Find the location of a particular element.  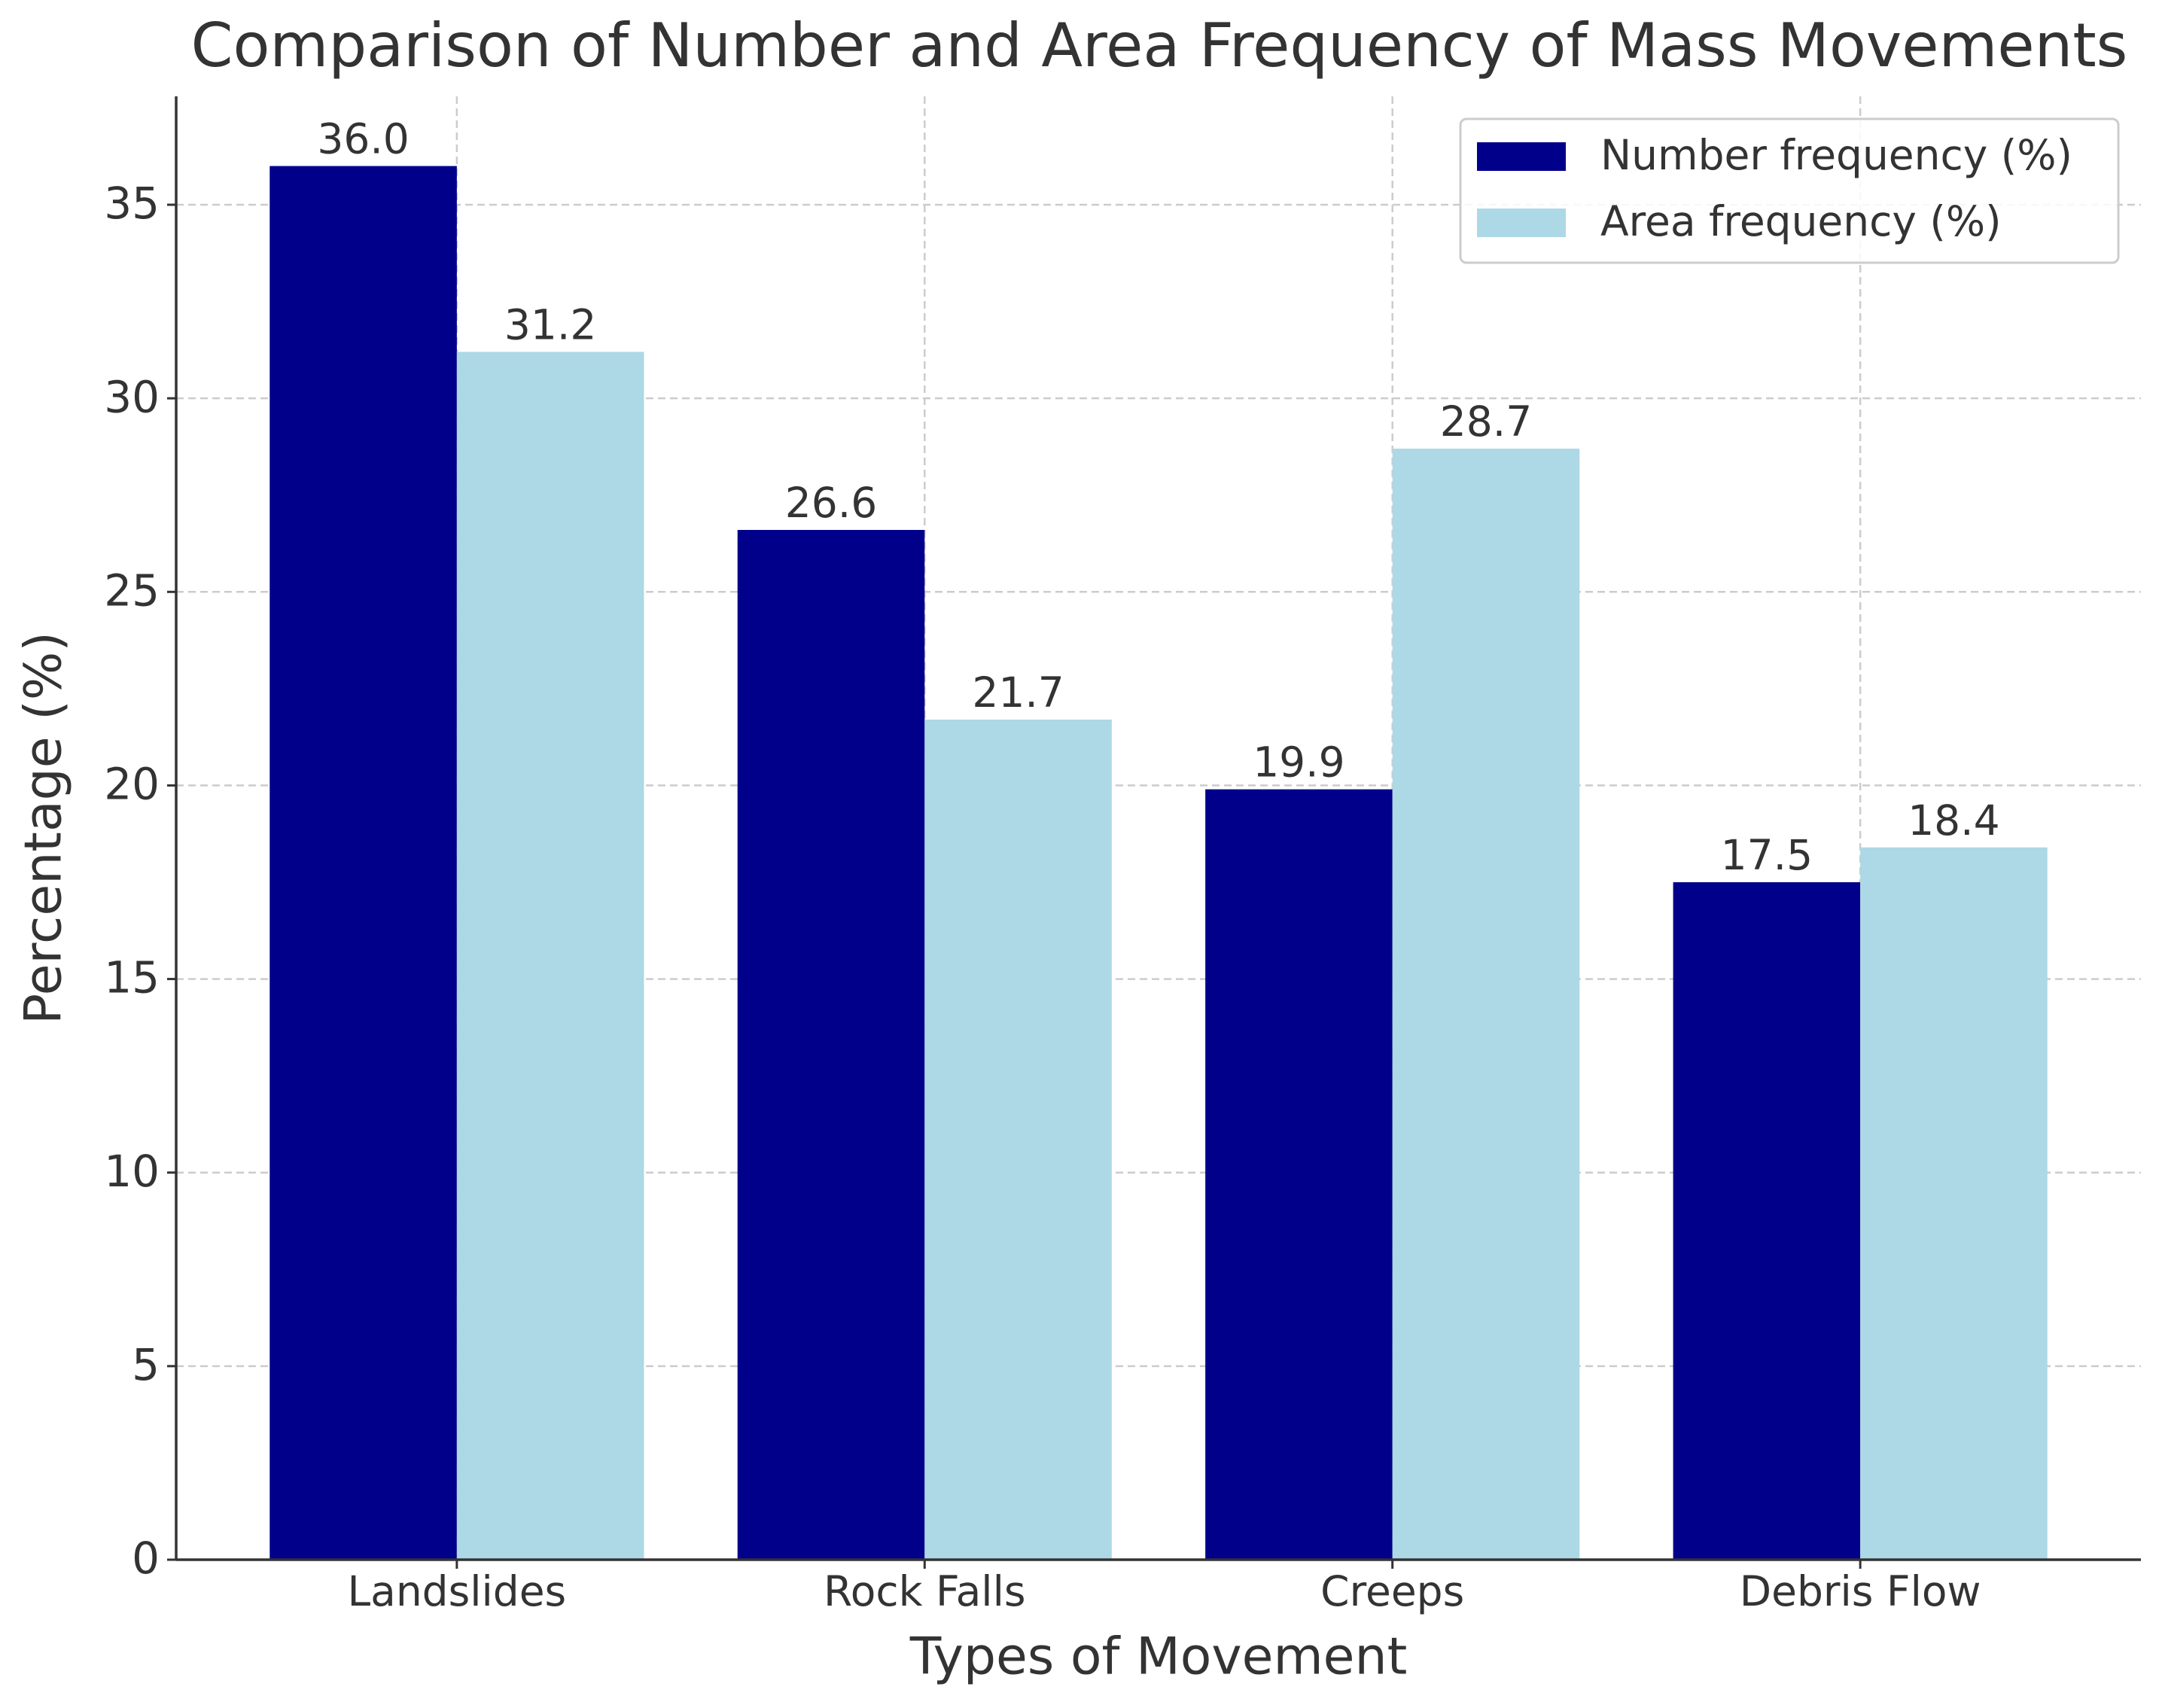

value-label: 31.2 is located at coordinates (550, 325).